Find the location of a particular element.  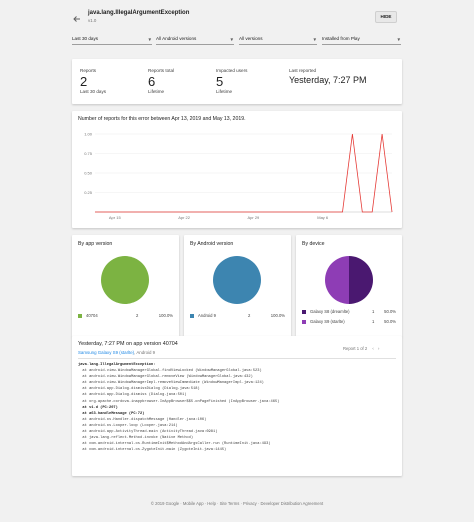

legend-row-android-9: Android 9 2 100.0% is located at coordinates (237, 316).